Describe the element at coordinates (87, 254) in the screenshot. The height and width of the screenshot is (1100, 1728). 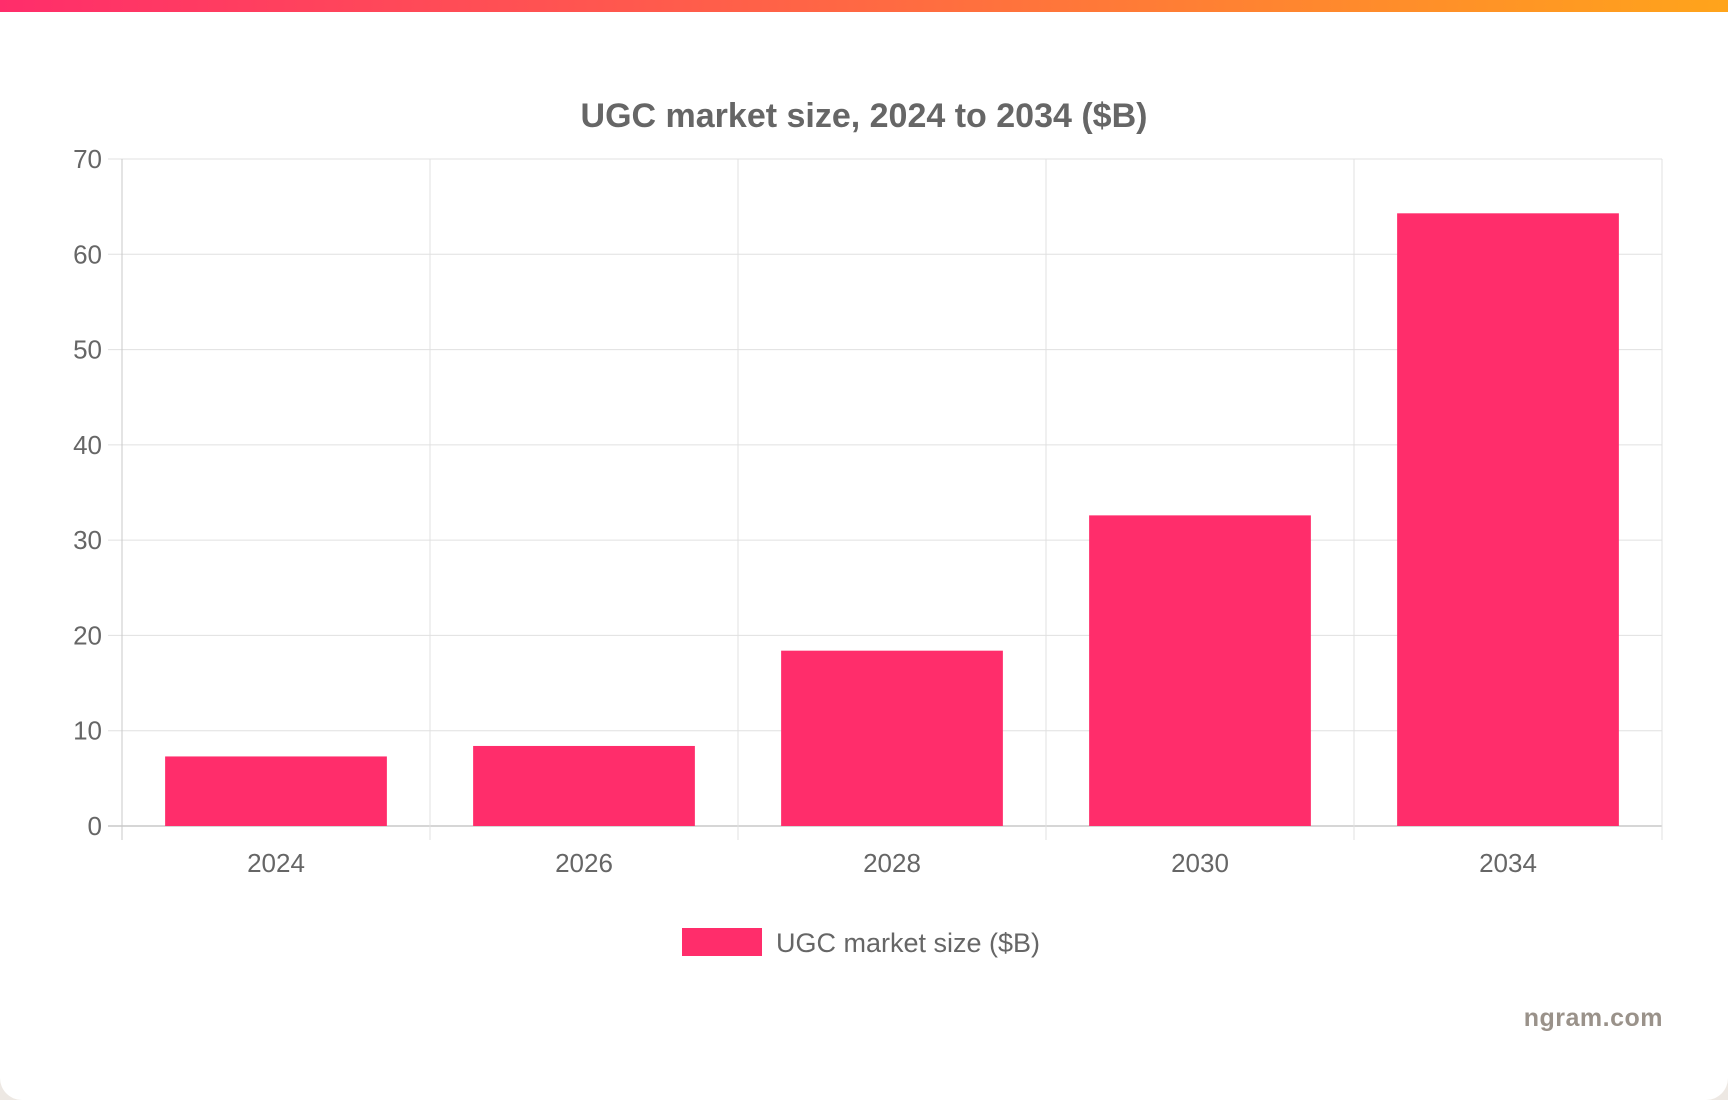
I see `y-tick-label: 60` at that location.